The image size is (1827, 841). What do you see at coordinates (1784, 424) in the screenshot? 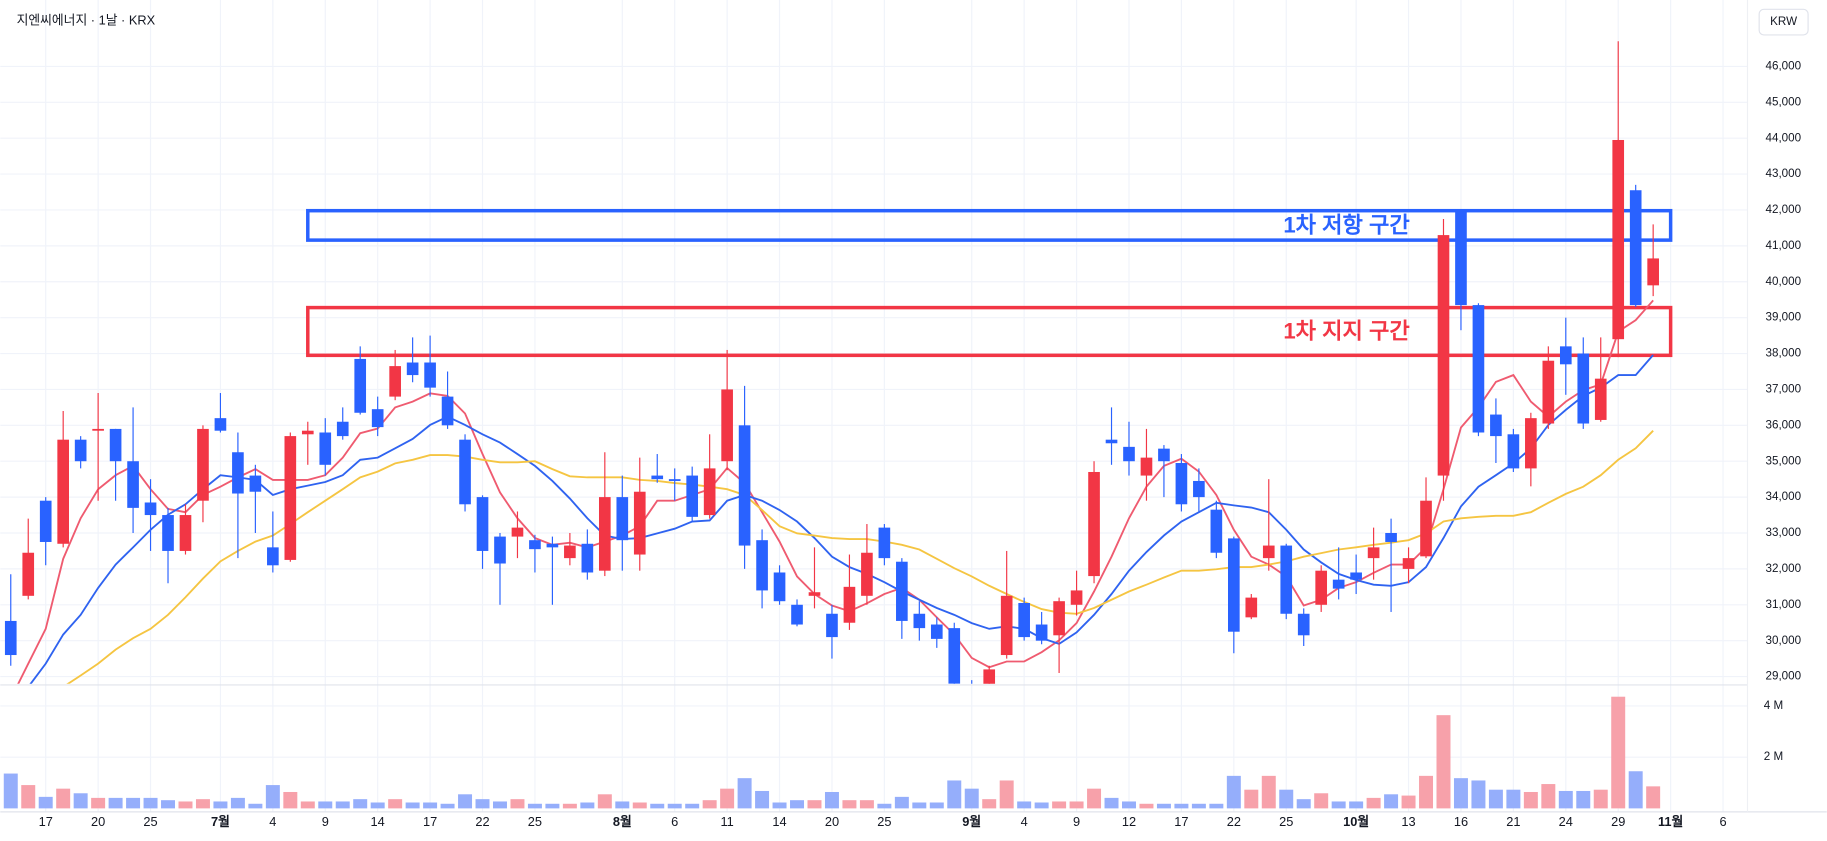
I see `y-tick-label: 36,000` at bounding box center [1784, 424].